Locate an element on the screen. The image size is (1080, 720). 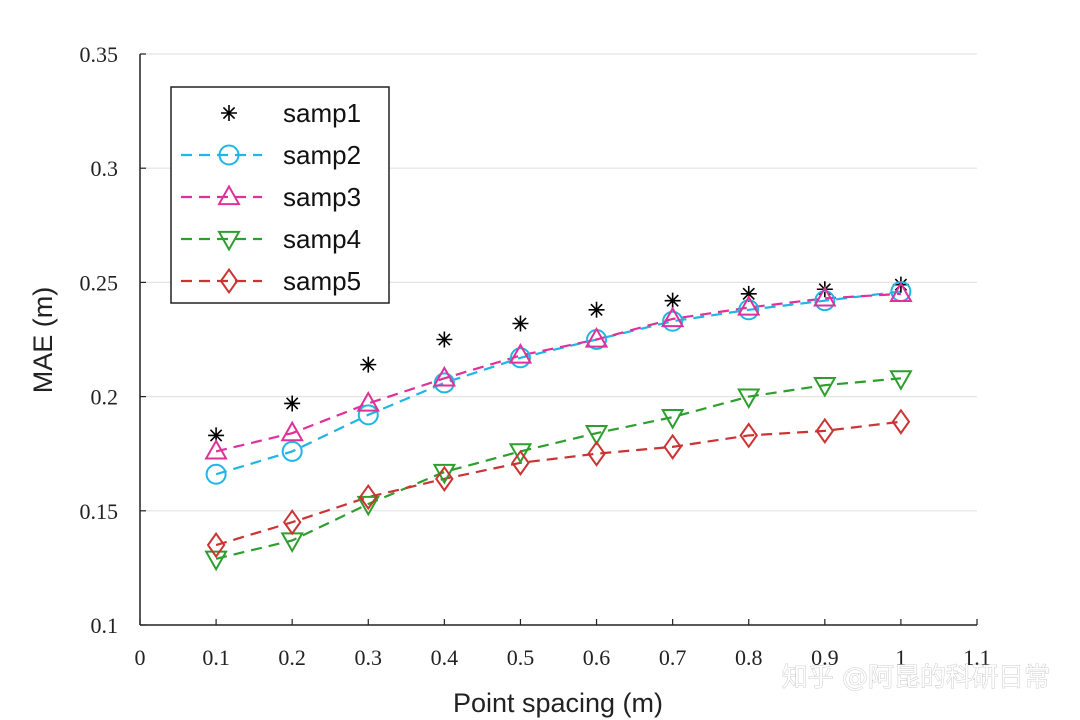
legend-label-samp5: samp5 is located at coordinates (322, 281).